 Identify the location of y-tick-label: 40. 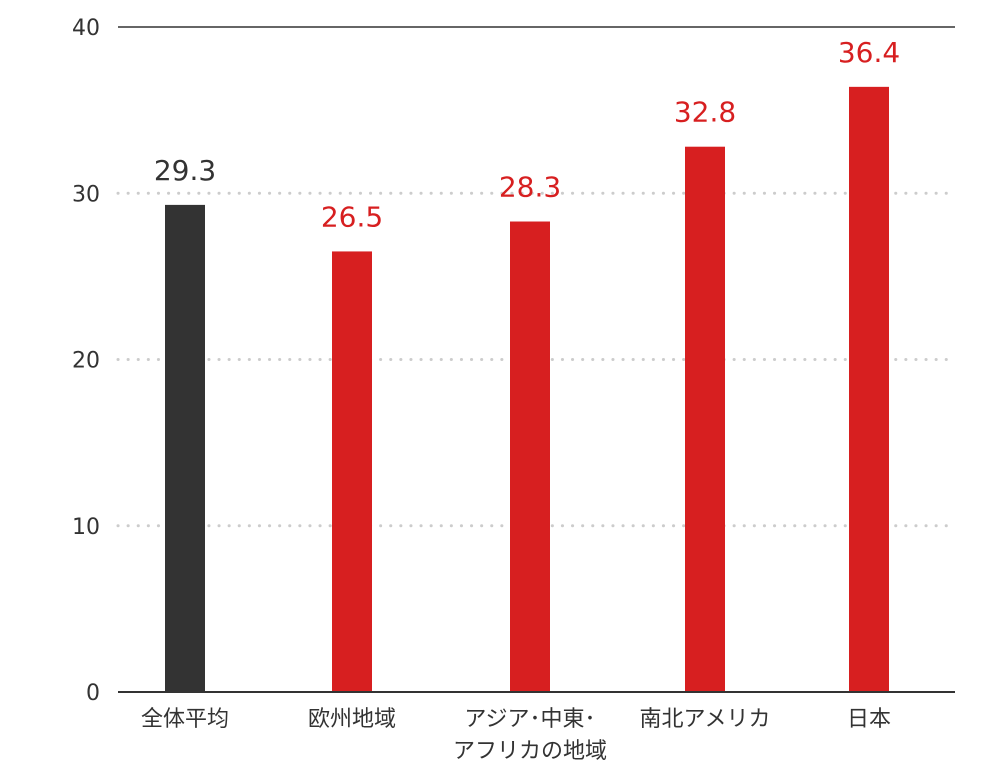
(86, 28).